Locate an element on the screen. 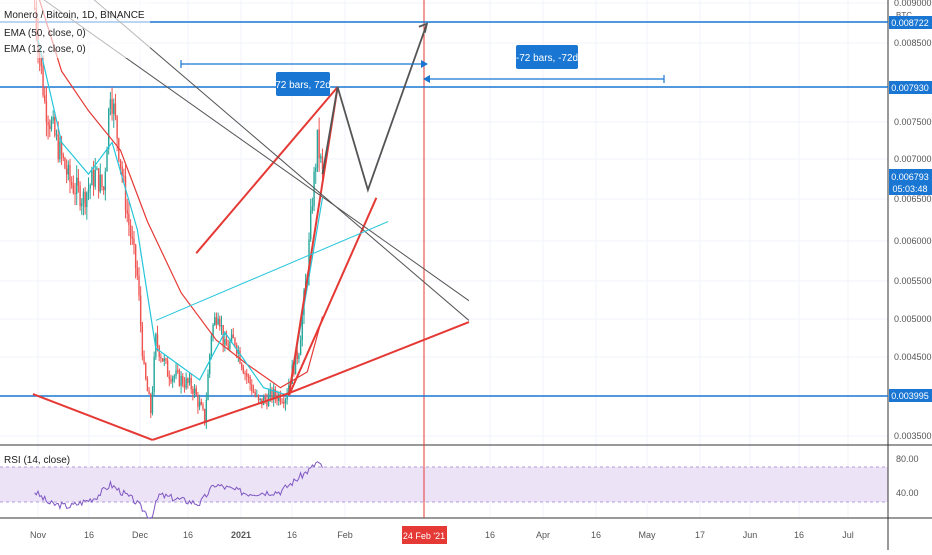 The height and width of the screenshot is (555, 932). time-tick-10: May is located at coordinates (647, 535).